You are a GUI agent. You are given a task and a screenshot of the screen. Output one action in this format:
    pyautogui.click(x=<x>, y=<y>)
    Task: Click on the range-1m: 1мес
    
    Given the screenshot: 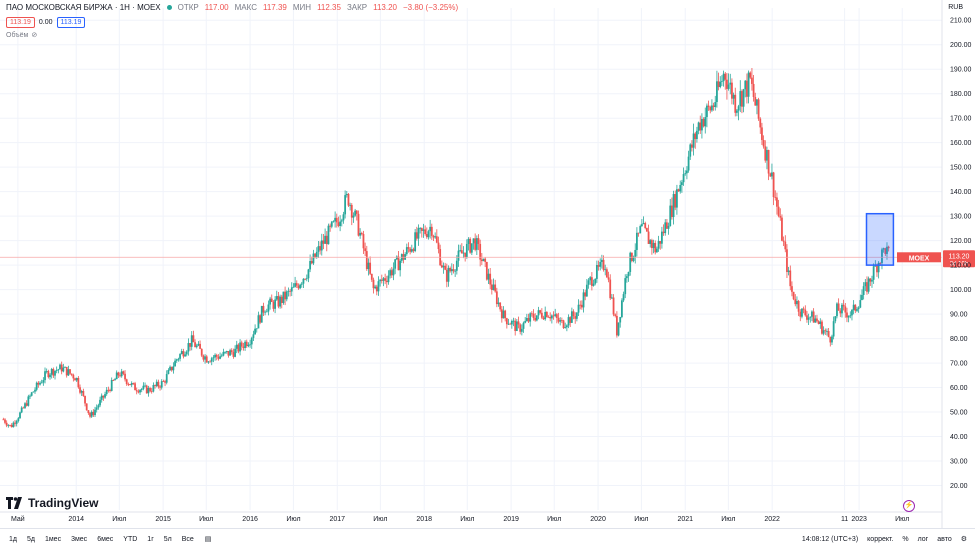 What is the action you would take?
    pyautogui.click(x=53, y=539)
    